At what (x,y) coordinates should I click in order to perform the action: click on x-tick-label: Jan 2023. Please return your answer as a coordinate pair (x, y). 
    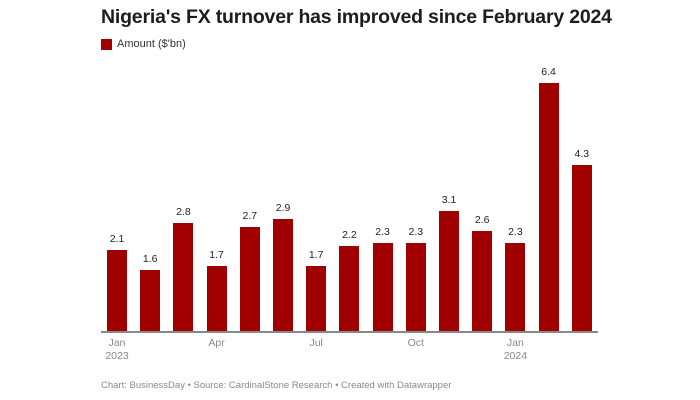
    Looking at the image, I should click on (117, 349).